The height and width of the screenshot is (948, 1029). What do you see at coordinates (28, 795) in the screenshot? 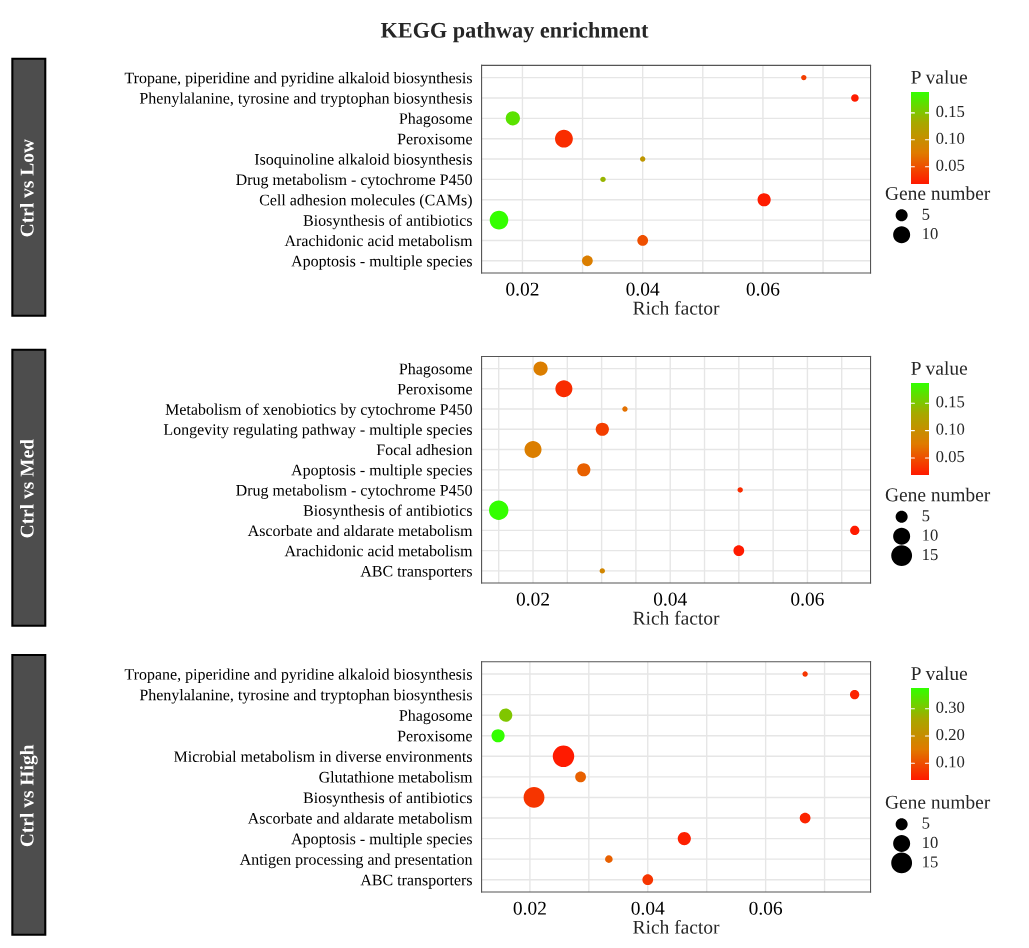
I see `y-axis-title: Ctrl vs High` at bounding box center [28, 795].